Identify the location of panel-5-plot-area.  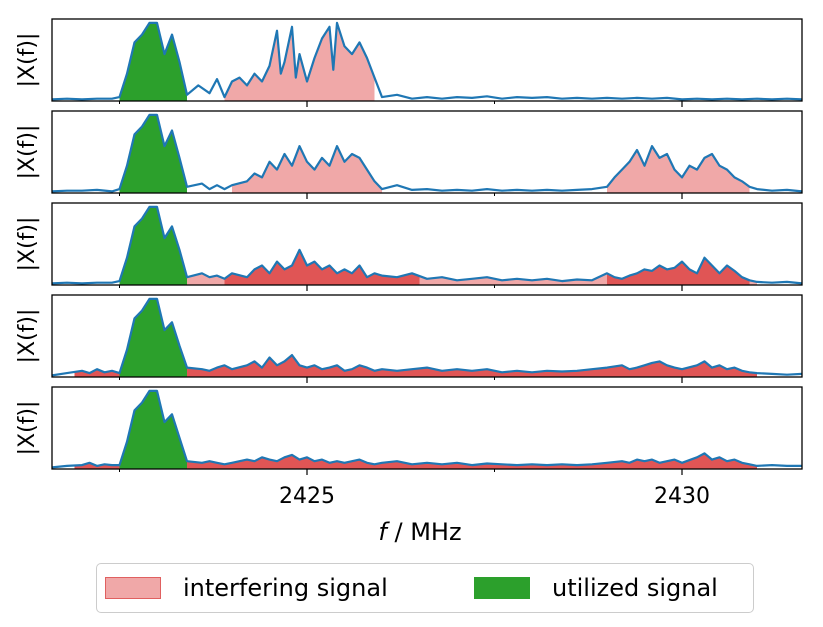
(427, 429).